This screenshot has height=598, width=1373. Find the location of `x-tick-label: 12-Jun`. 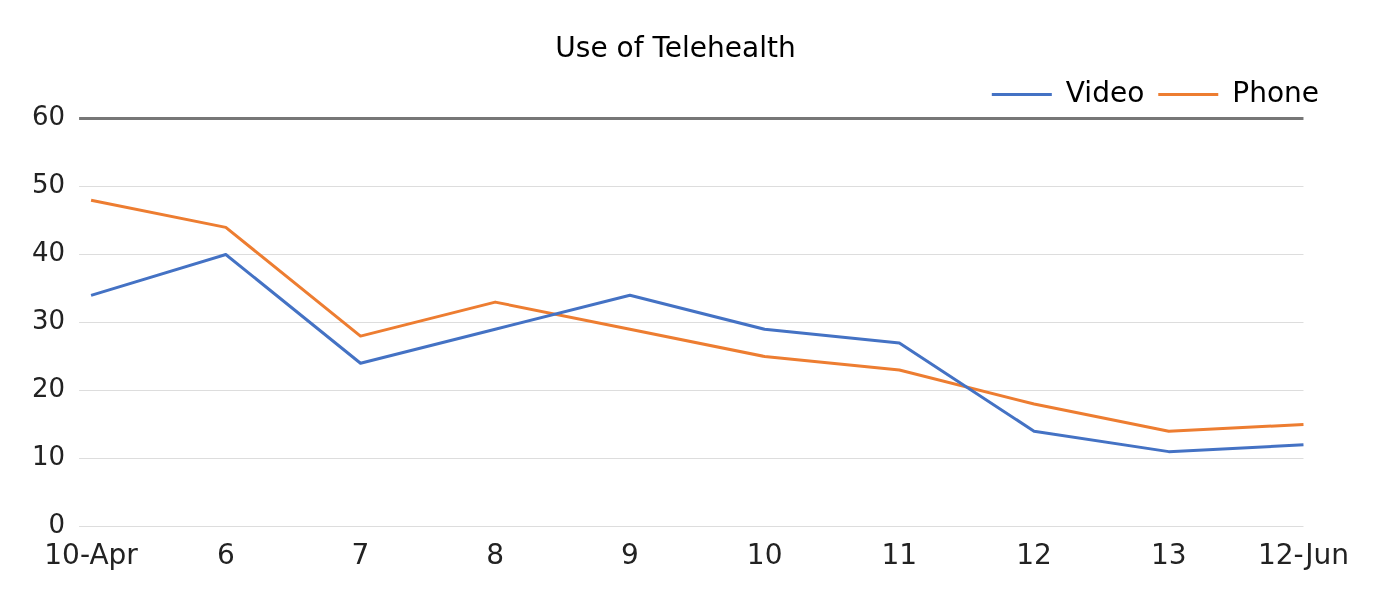

x-tick-label: 12-Jun is located at coordinates (1303, 555).